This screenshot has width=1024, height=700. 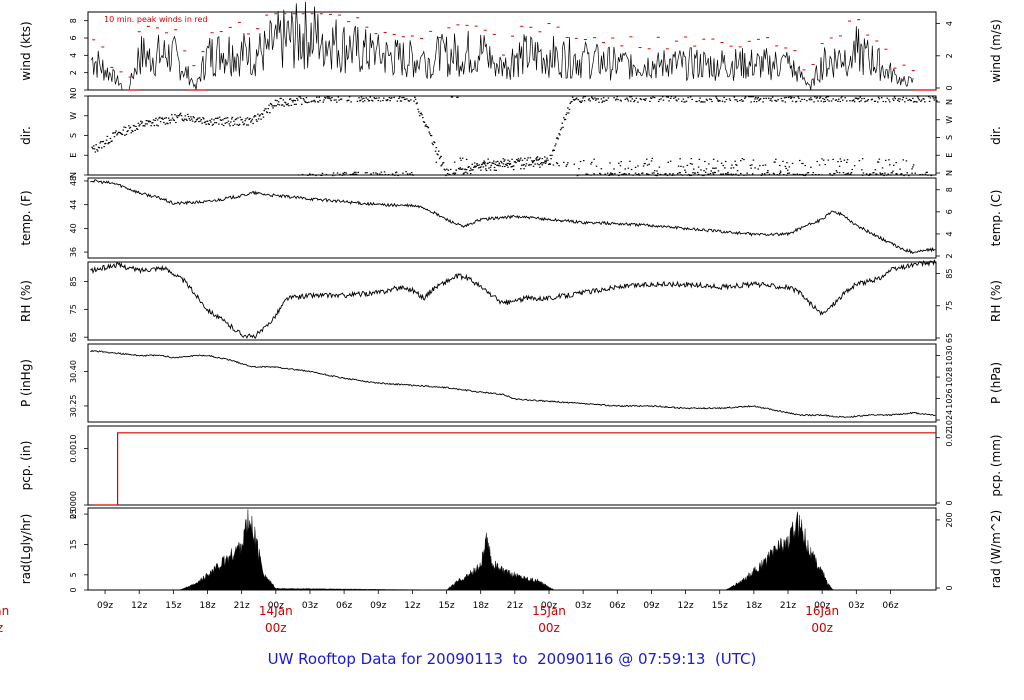 What do you see at coordinates (73, 589) in the screenshot?
I see `ytick-label-left-radiation: 0` at bounding box center [73, 589].